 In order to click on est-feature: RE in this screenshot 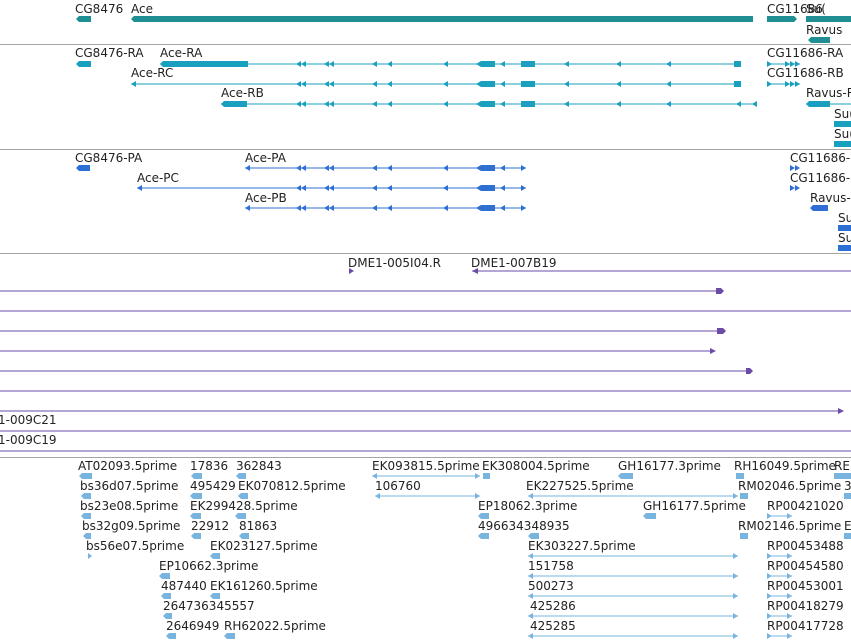, I will do `click(842, 469)`.